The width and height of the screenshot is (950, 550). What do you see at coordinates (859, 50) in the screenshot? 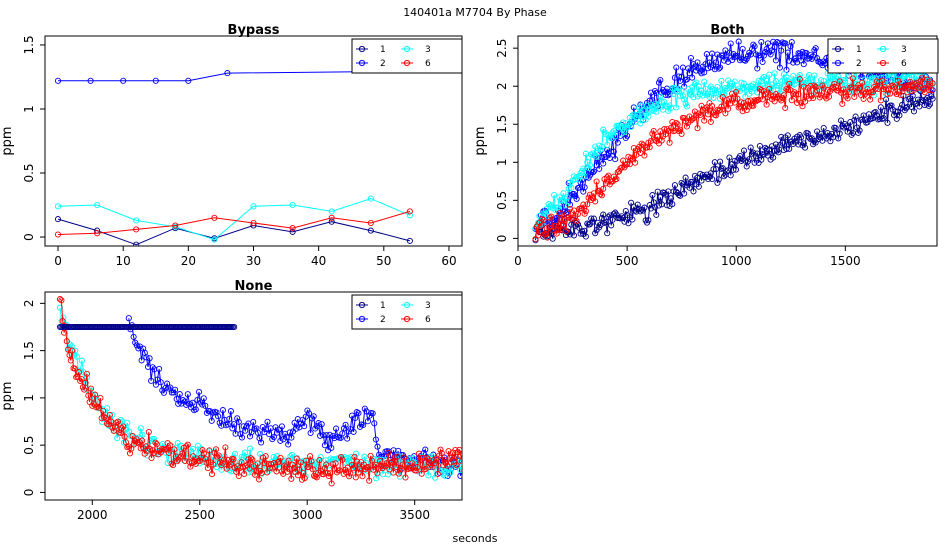
I see `legend-label: 1` at bounding box center [859, 50].